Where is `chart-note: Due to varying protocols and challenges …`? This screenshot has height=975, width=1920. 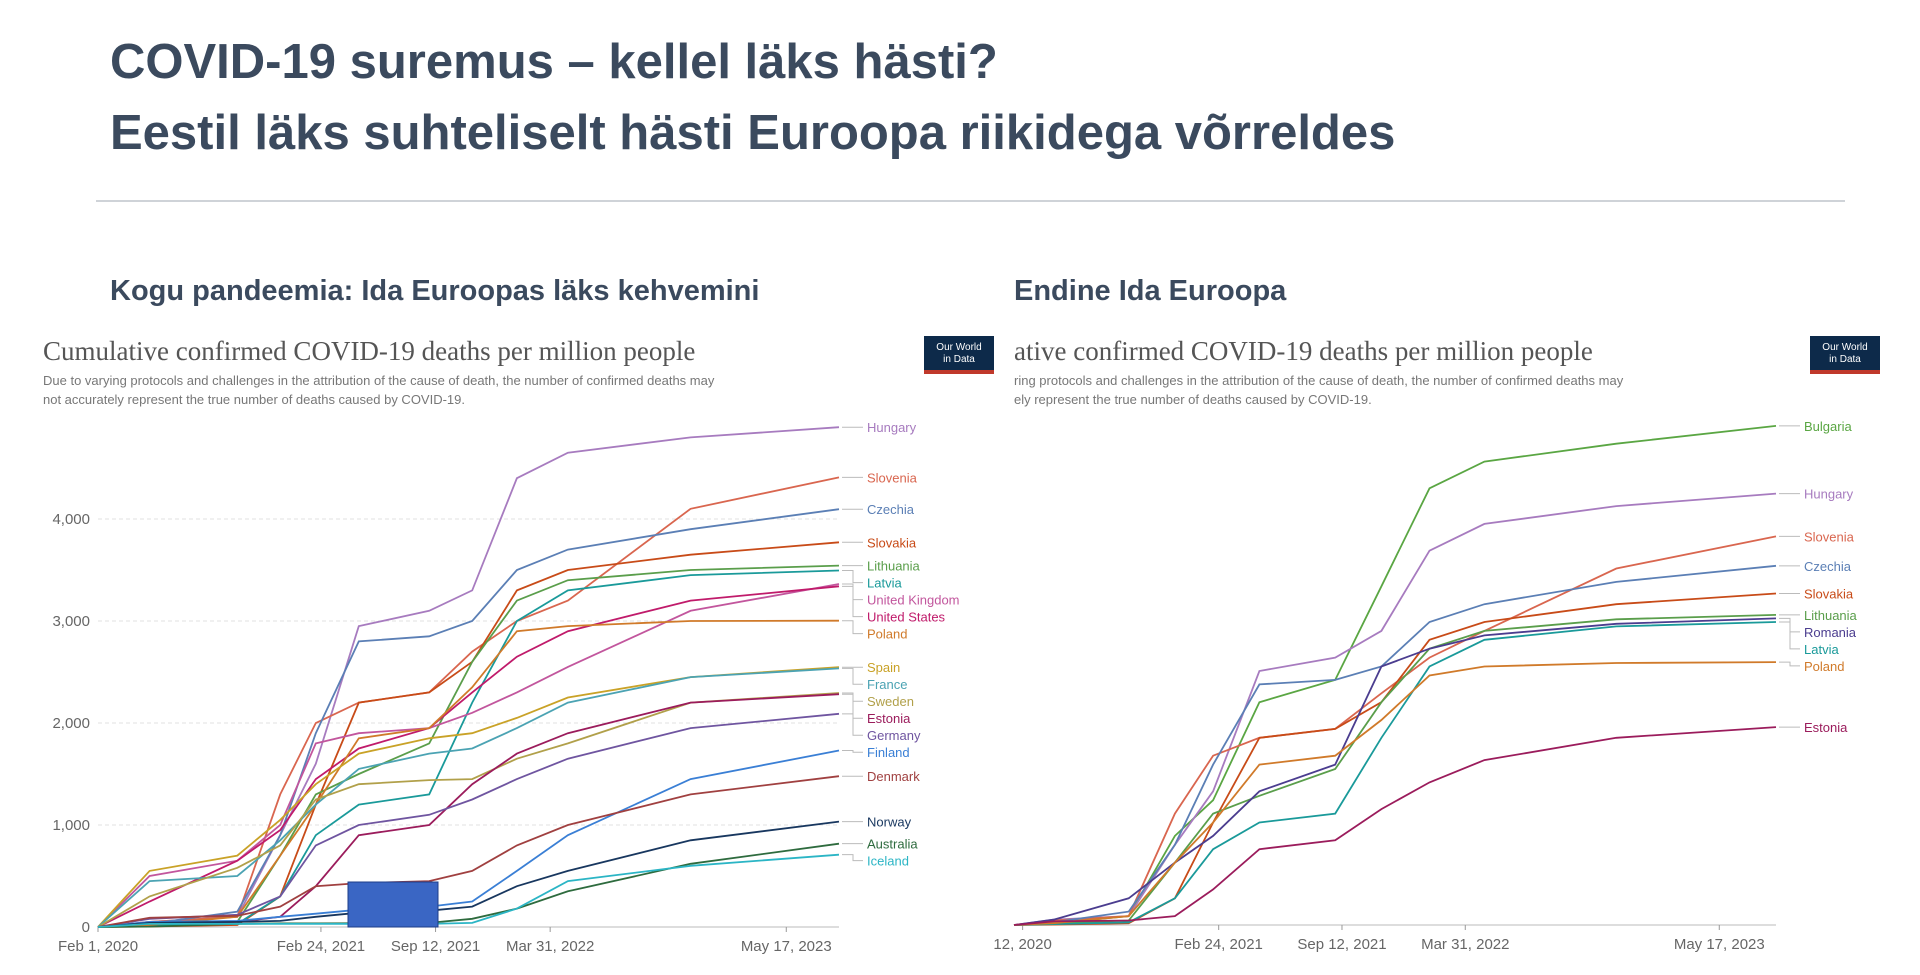 chart-note: Due to varying protocols and challenges … is located at coordinates (379, 380).